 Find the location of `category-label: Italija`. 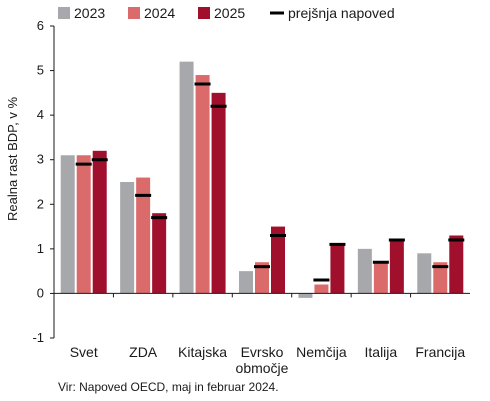

category-label: Italija is located at coordinates (381, 352).